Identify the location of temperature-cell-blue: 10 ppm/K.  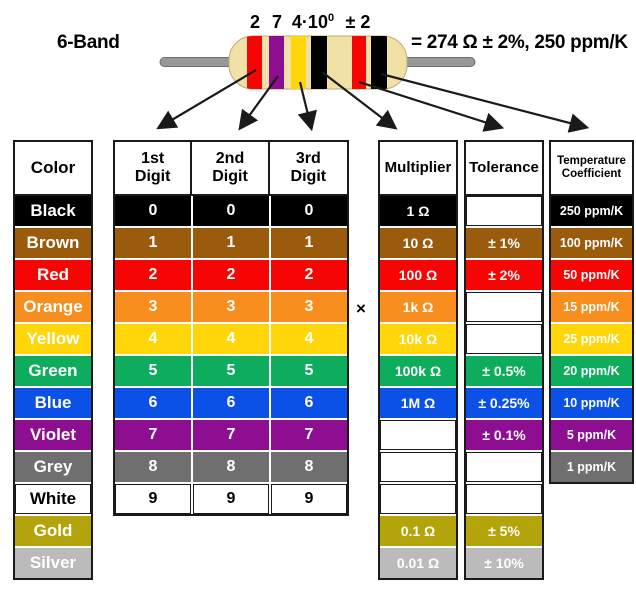
(591, 403).